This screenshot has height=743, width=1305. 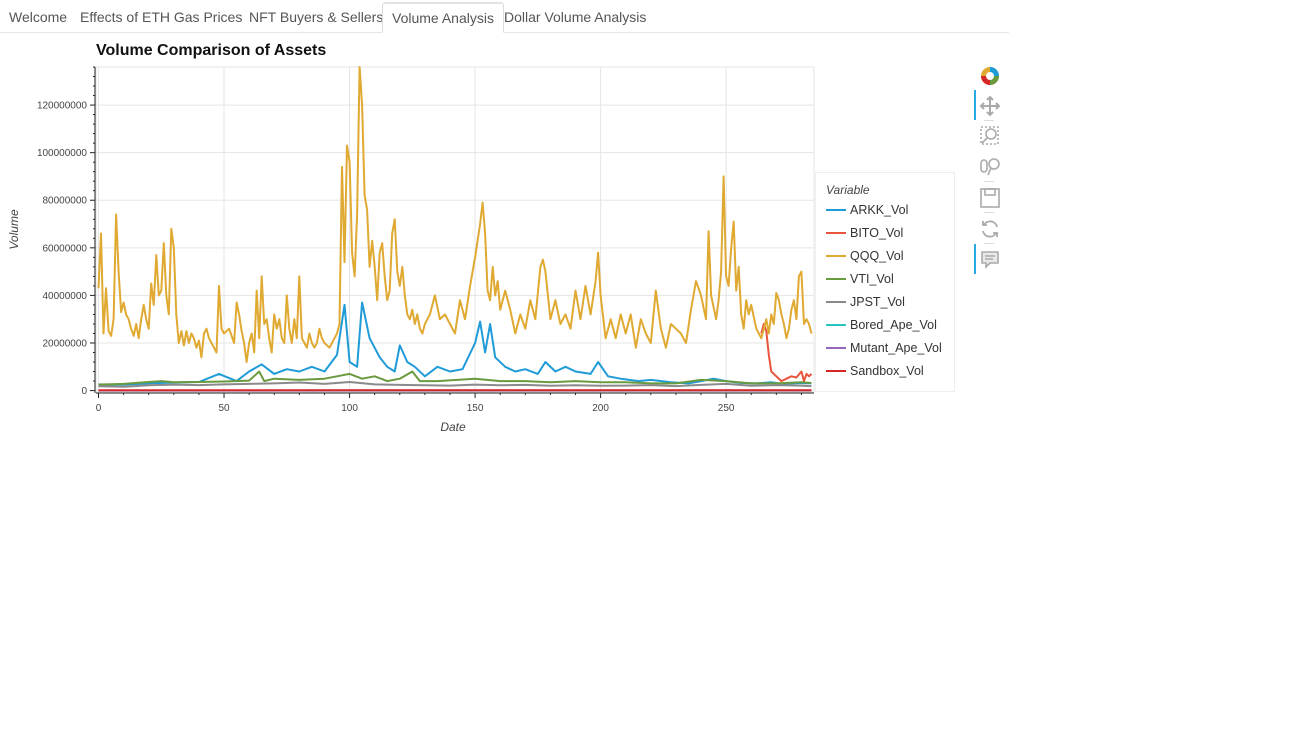 I want to click on y-tick-label: 60000000, so click(x=65, y=248).